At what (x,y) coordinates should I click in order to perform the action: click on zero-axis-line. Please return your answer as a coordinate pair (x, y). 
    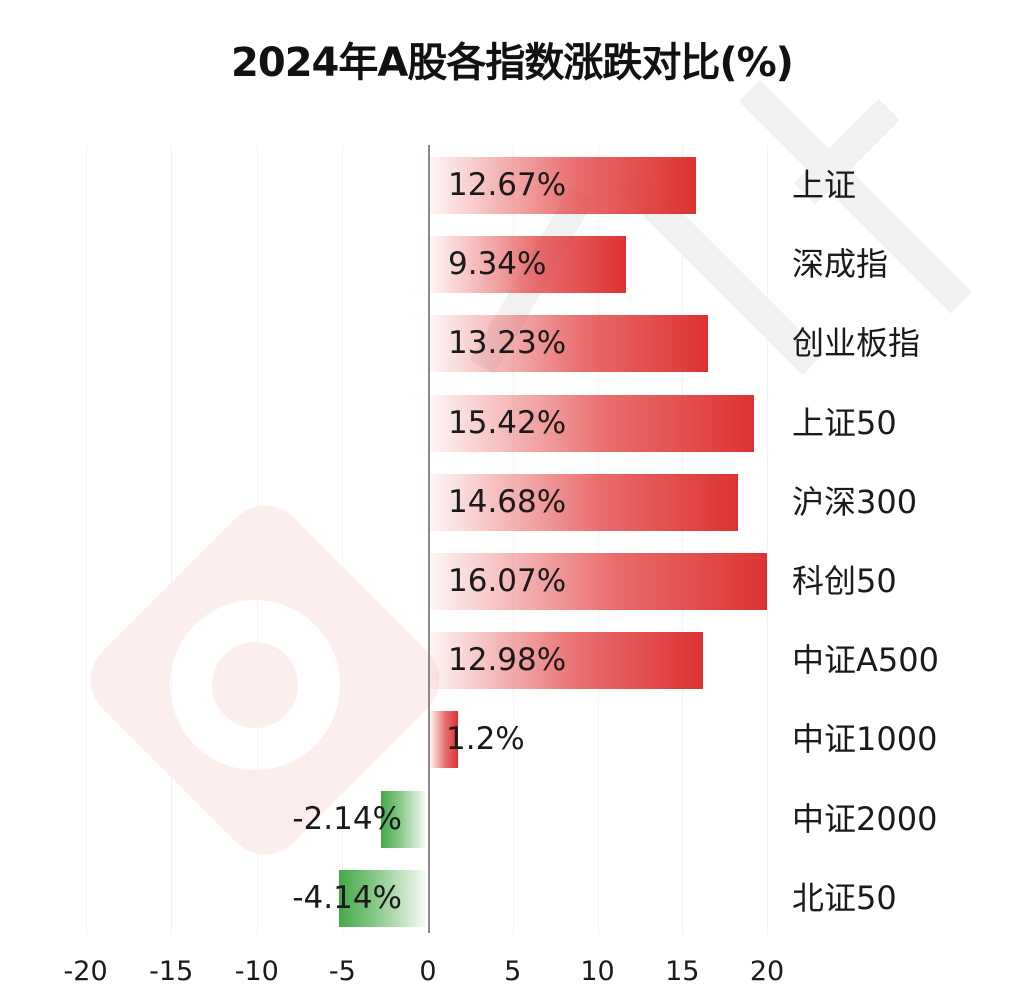
    Looking at the image, I should click on (429, 539).